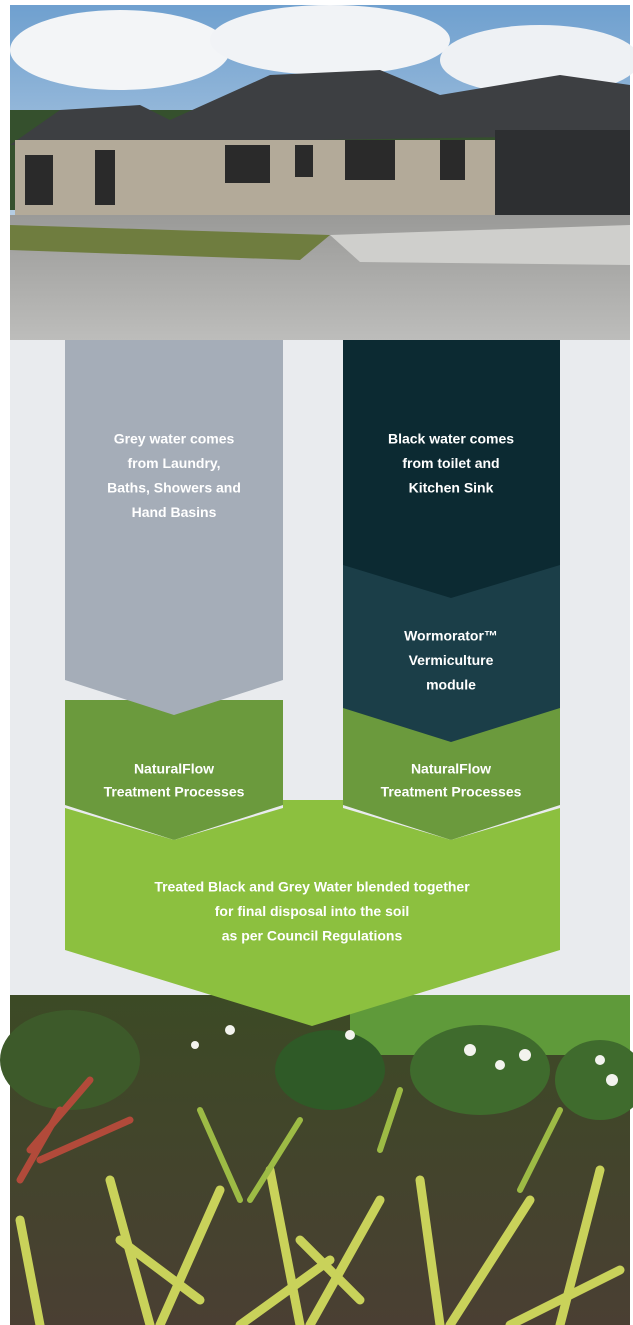 The width and height of the screenshot is (633, 1325). I want to click on wormorator-text: Wormorator™, so click(451, 636).